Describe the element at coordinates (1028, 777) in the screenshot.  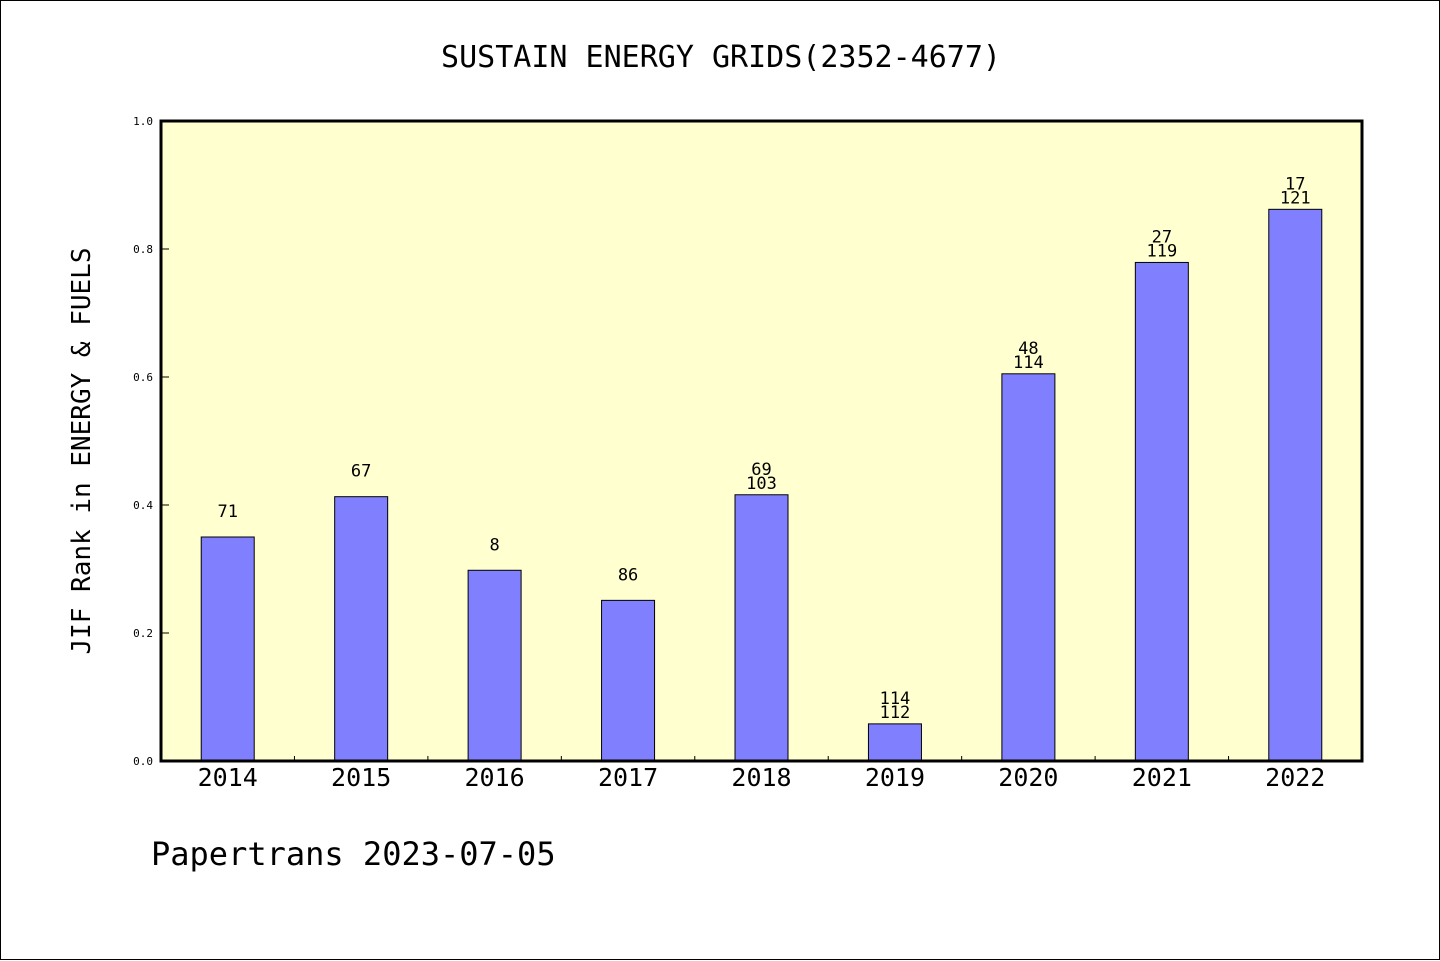
I see `x-tick-label-2020: 2020` at that location.